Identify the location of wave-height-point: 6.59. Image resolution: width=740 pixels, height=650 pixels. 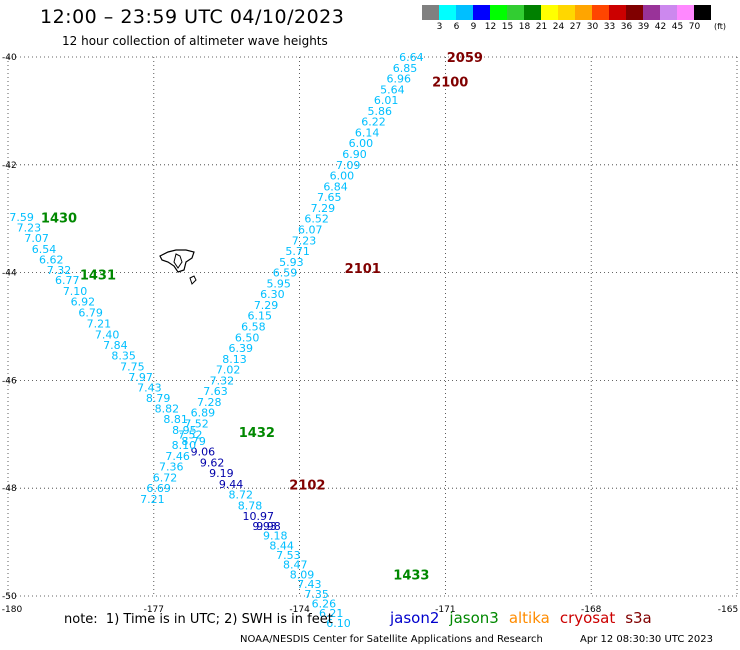
(285, 273).